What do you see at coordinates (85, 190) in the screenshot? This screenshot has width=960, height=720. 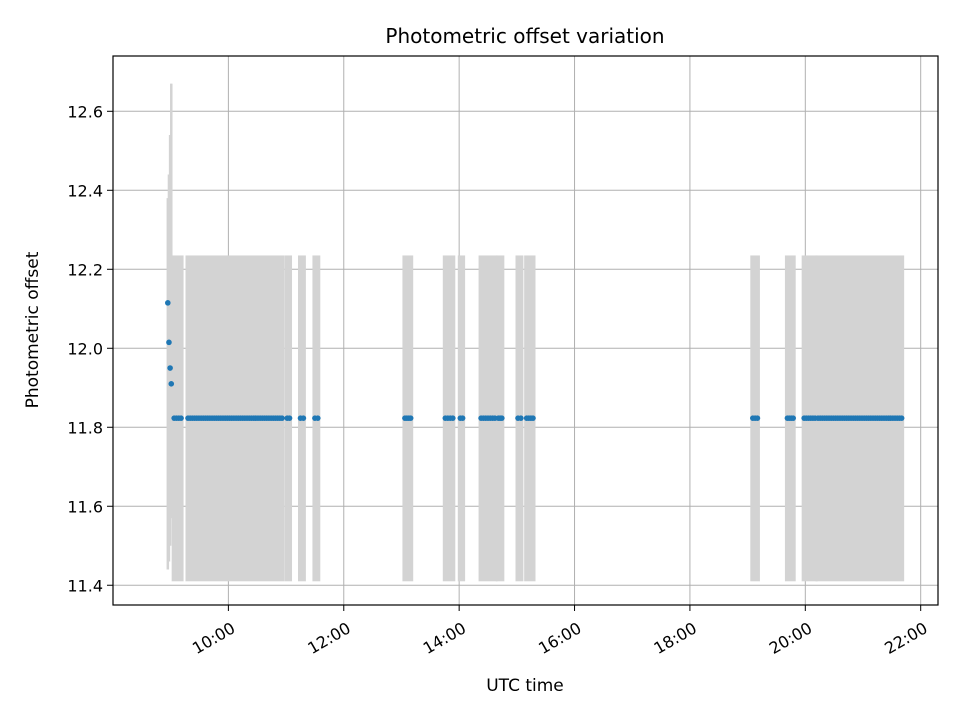 I see `y-tick-label: 12.4` at bounding box center [85, 190].